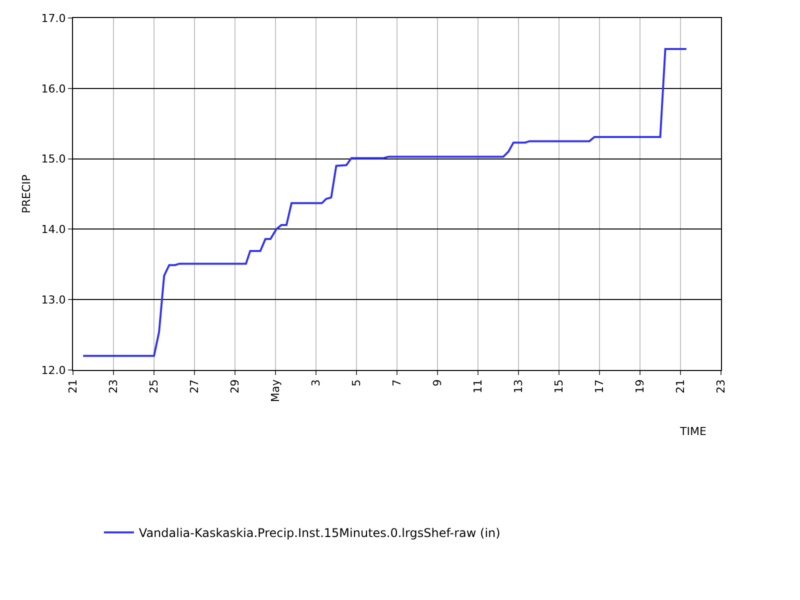 The image size is (800, 600). Describe the element at coordinates (154, 386) in the screenshot. I see `x-tick-label: 25` at that location.